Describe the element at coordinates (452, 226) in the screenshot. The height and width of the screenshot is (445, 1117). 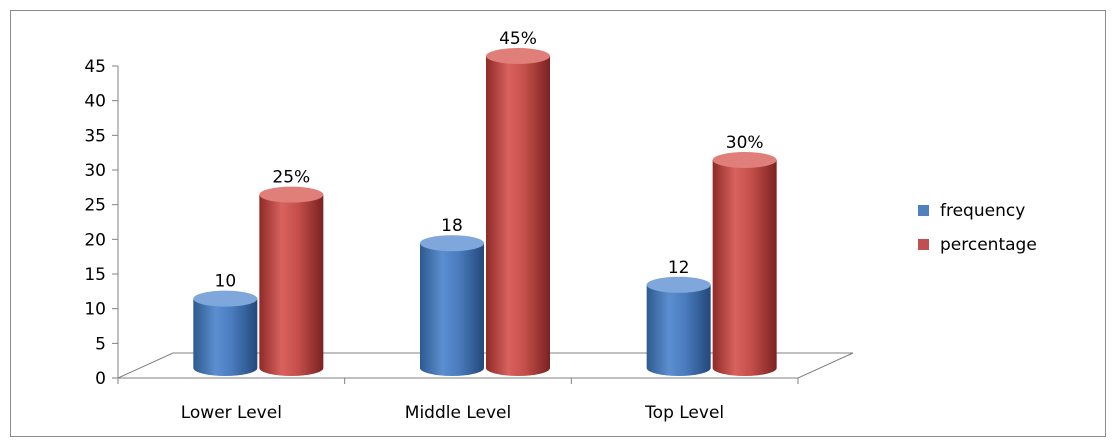
I see `data-label: 18` at that location.